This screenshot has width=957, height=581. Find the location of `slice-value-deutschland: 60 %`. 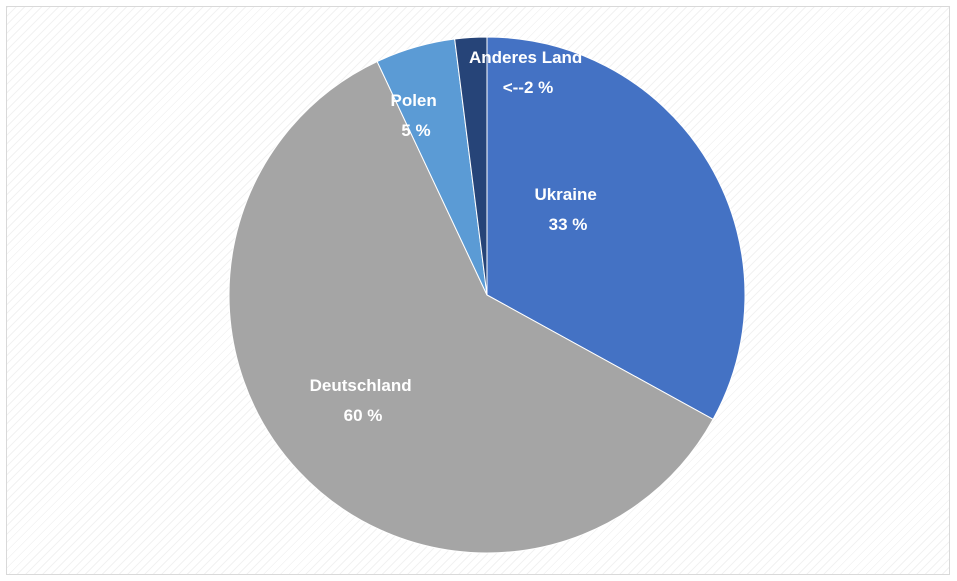

slice-value-deutschland: 60 % is located at coordinates (363, 415).